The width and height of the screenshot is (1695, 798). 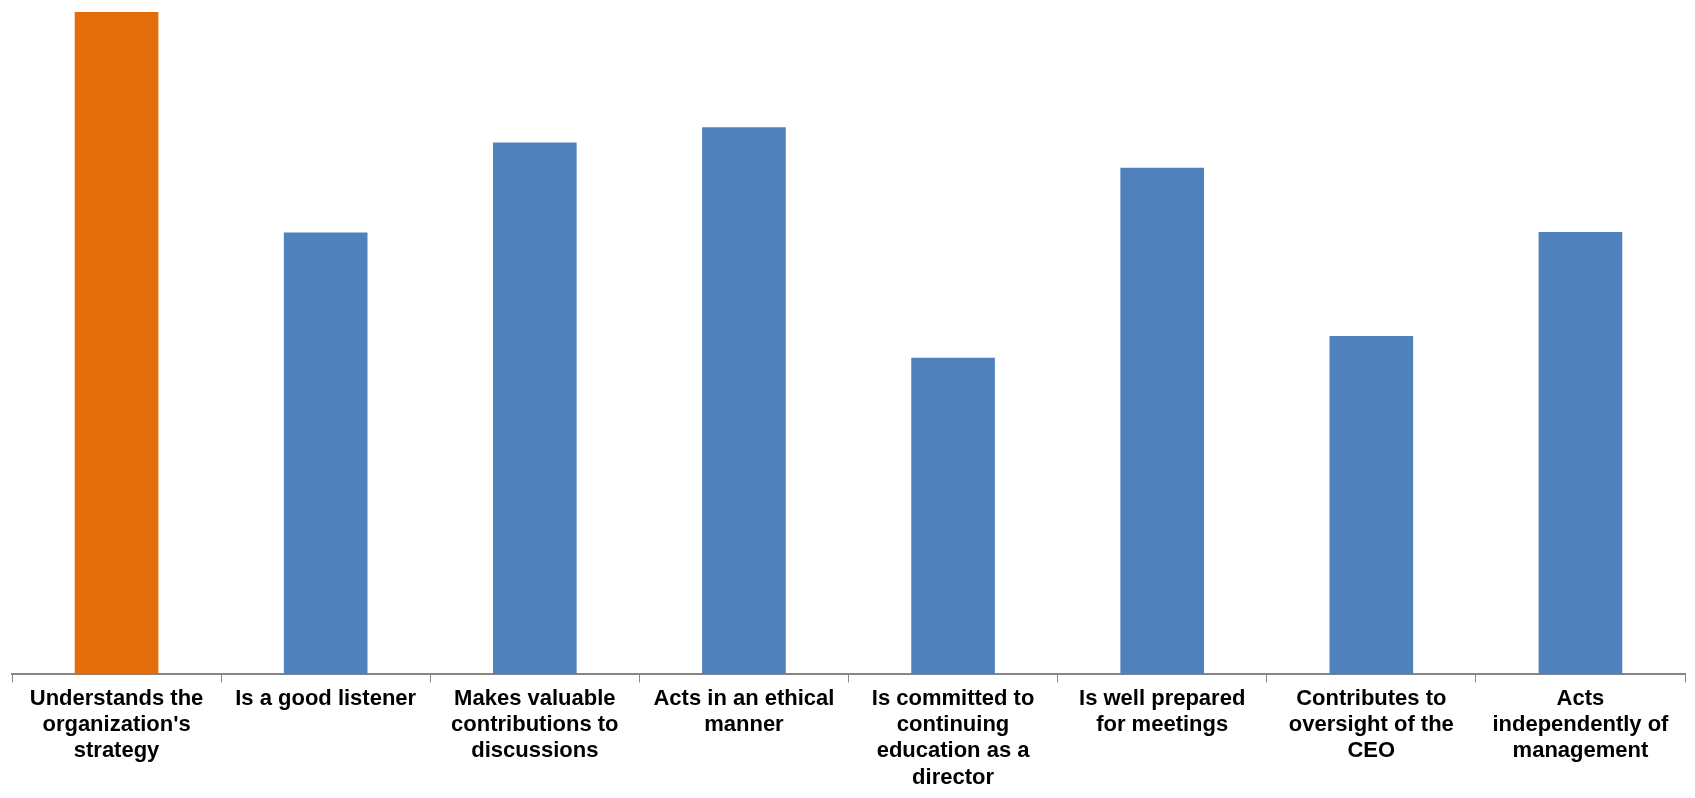 What do you see at coordinates (1581, 723) in the screenshot?
I see `x-tick-label: Acts independently of management` at bounding box center [1581, 723].